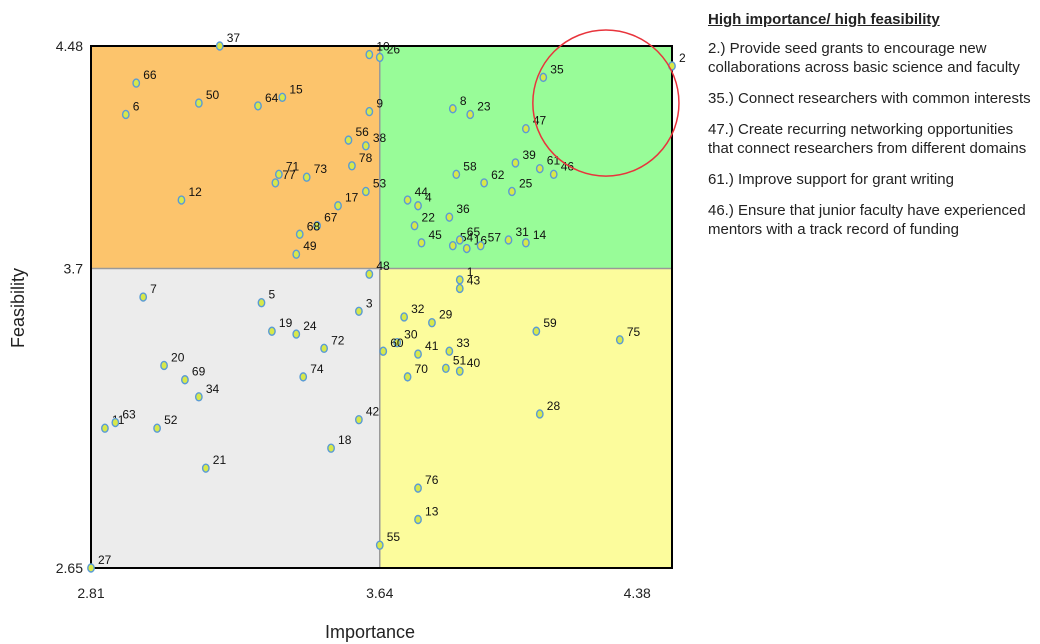 The width and height of the screenshot is (1040, 644). I want to click on point-label-69: 69, so click(199, 372).